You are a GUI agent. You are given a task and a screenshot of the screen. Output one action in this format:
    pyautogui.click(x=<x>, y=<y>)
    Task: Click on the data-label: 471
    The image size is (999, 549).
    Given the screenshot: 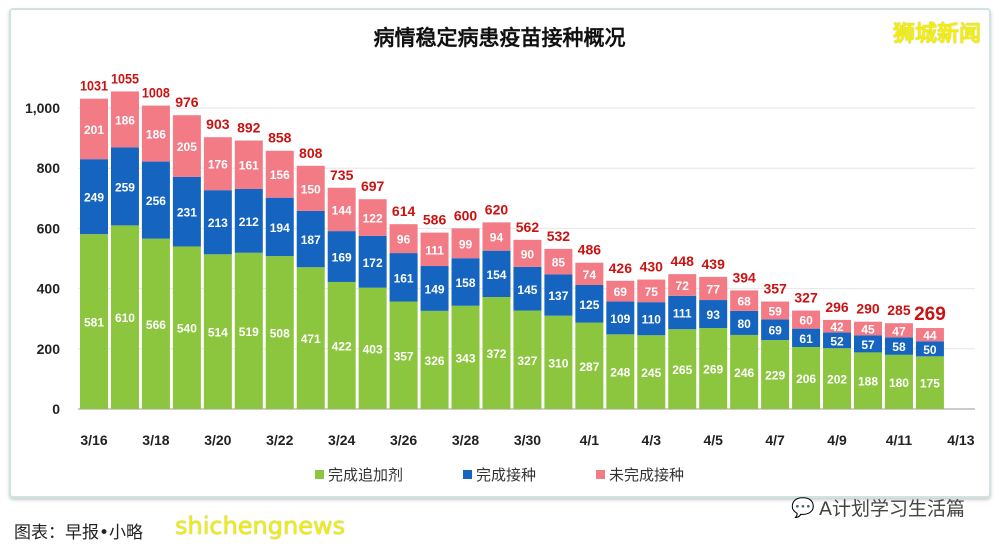 What is the action you would take?
    pyautogui.click(x=311, y=339)
    